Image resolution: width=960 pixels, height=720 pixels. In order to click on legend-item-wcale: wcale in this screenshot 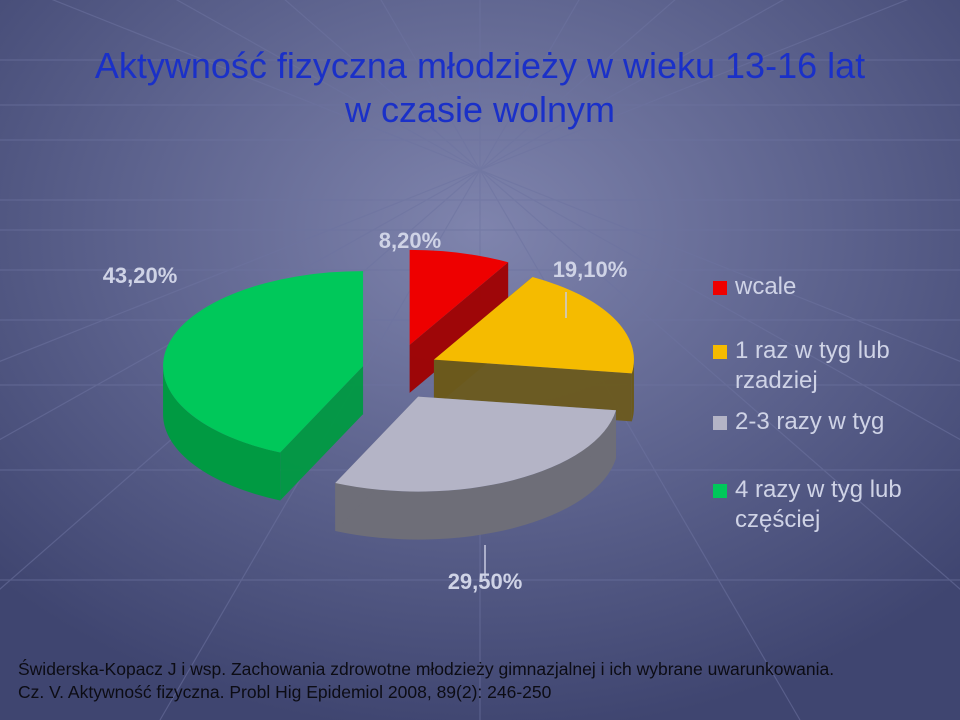, I will do `click(824, 287)`.